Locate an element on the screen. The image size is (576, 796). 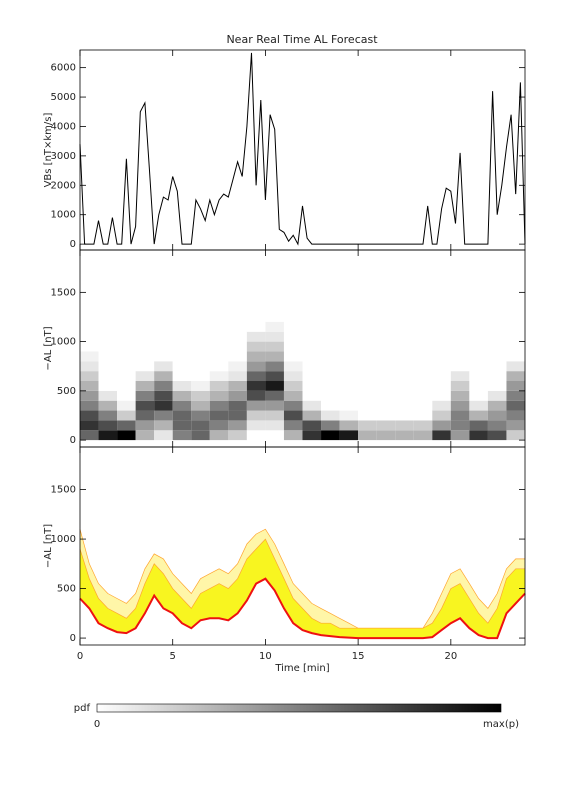
y-tick-label: 1000 is located at coordinates (63, 215).